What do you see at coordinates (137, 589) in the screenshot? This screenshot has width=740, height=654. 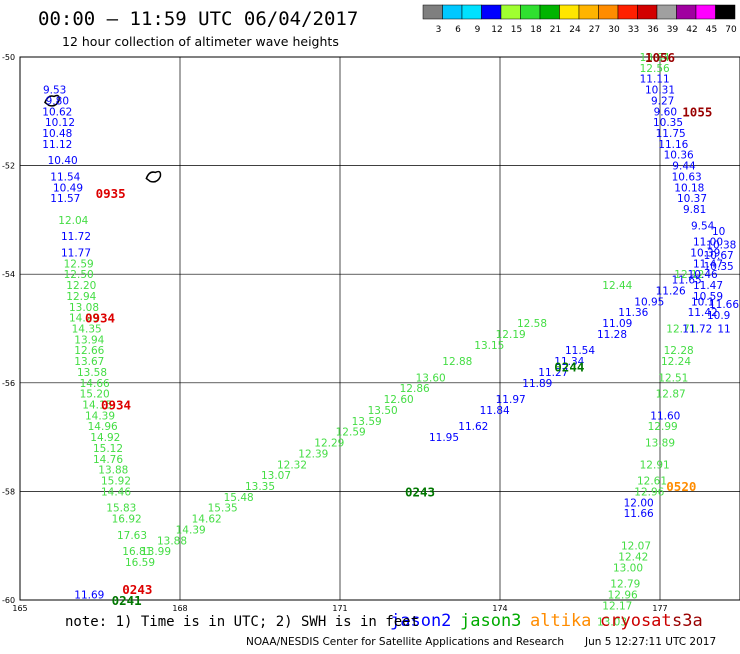 I see `pass-time-label: 0243` at bounding box center [137, 589].